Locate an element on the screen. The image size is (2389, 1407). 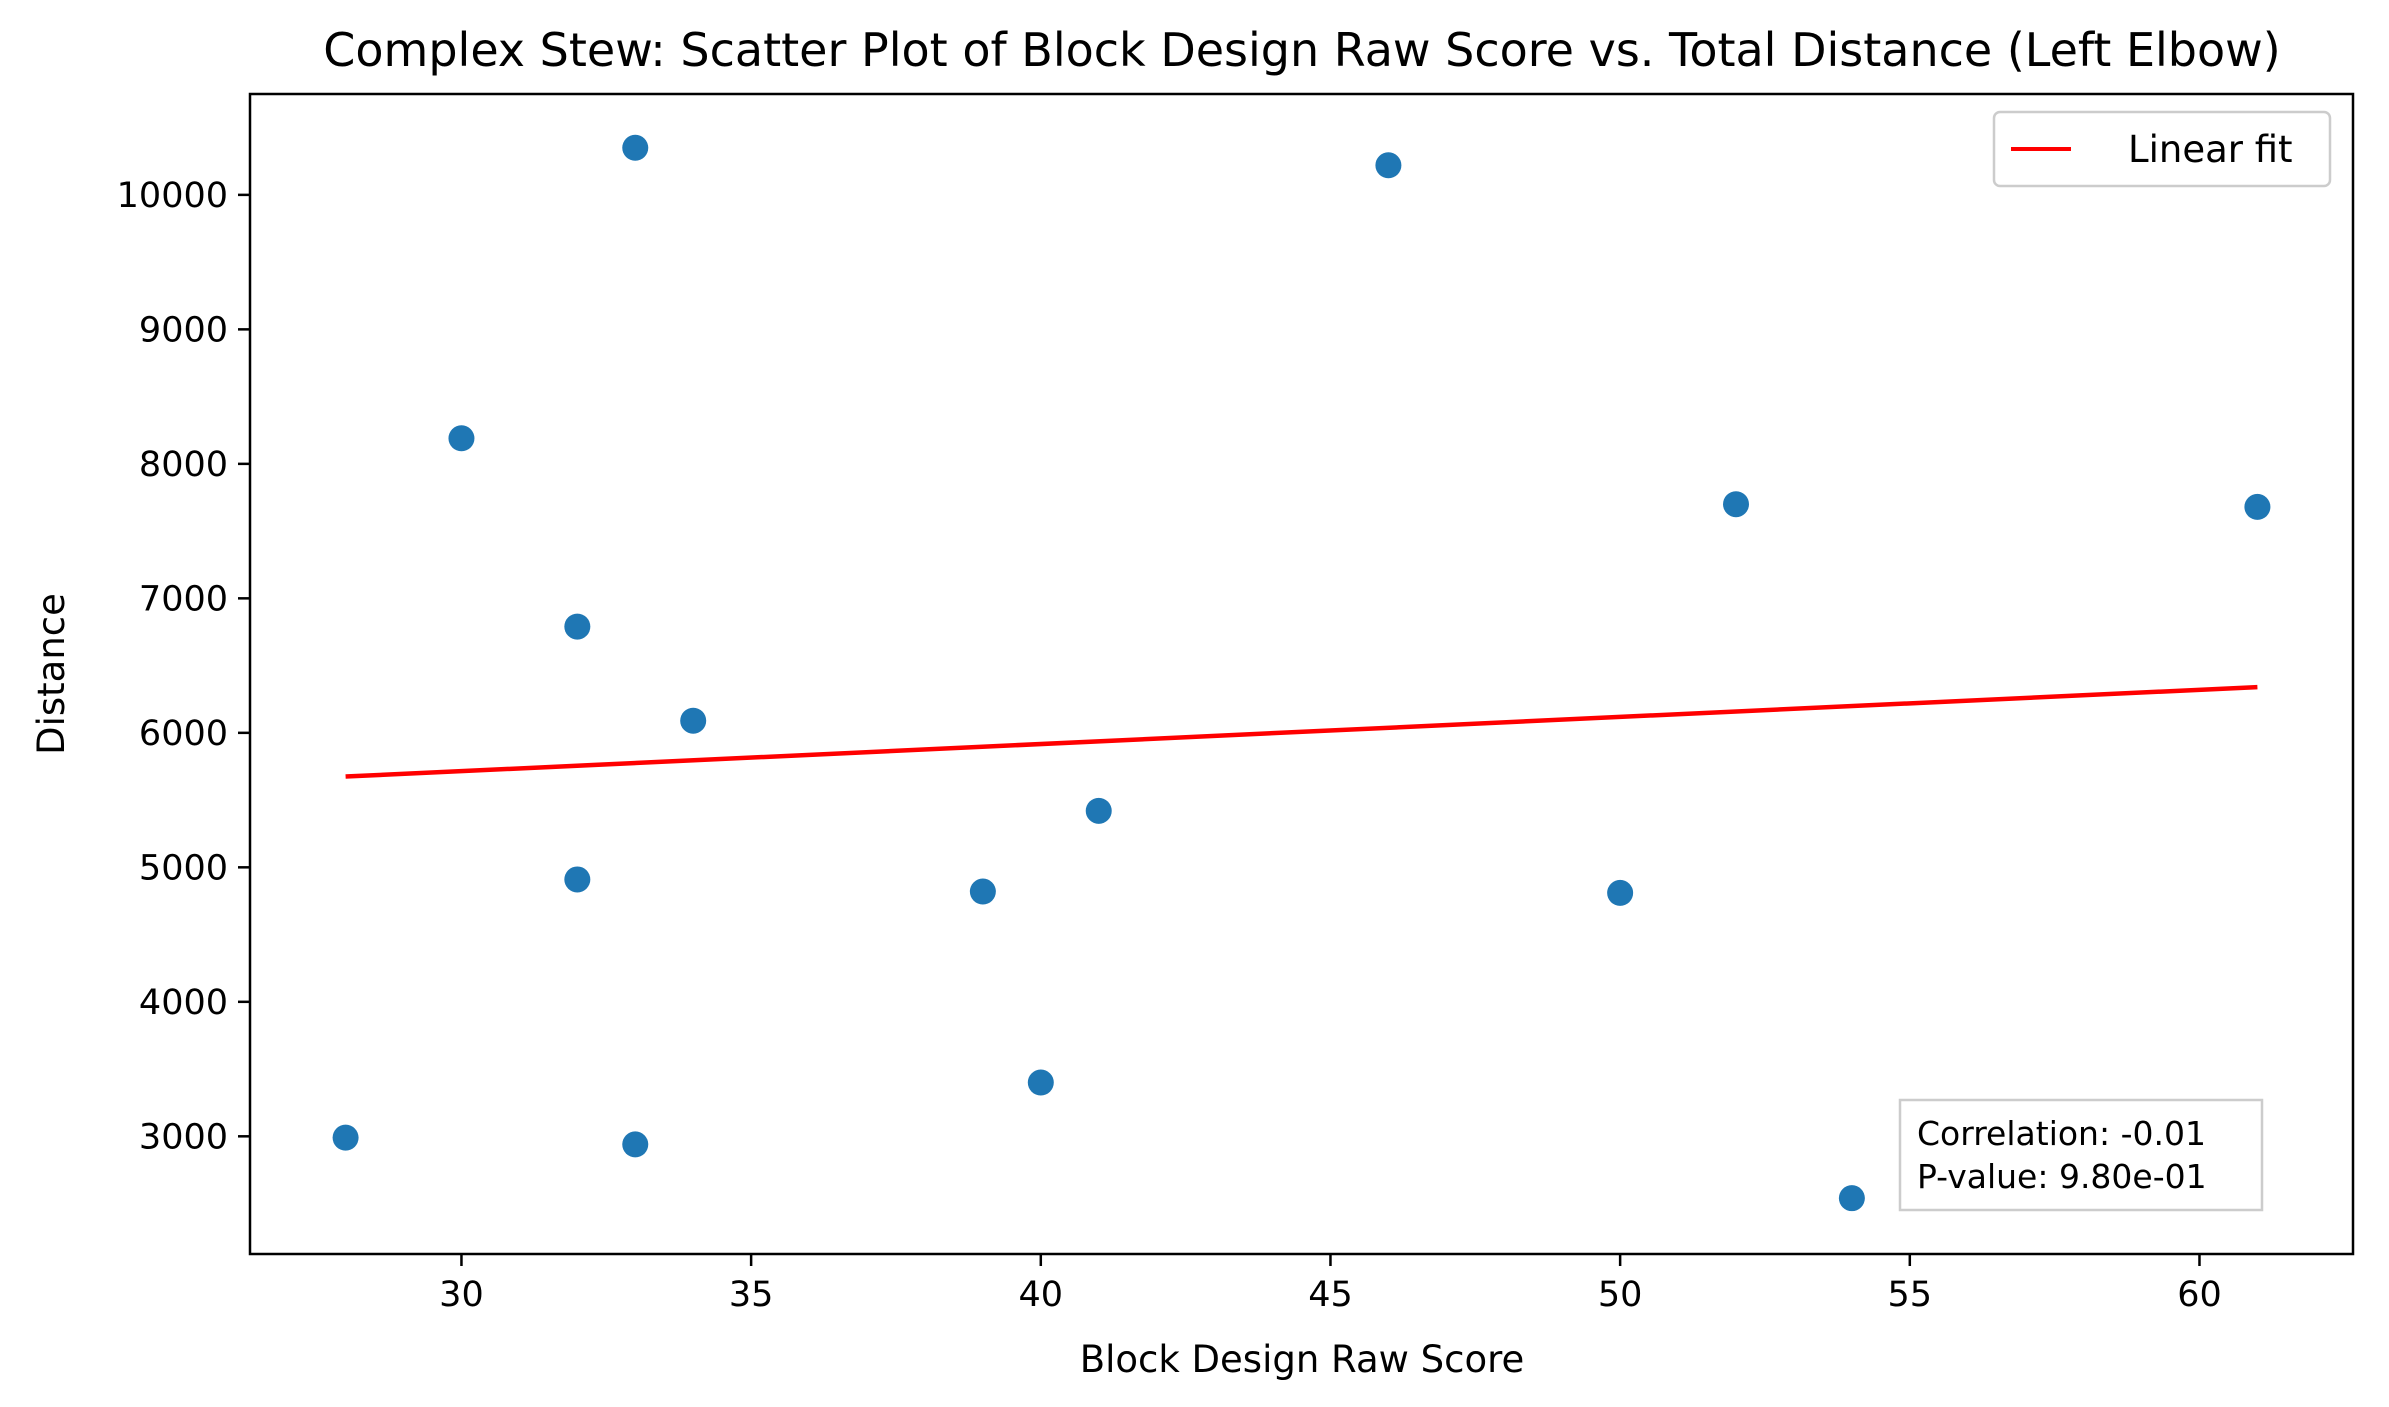
y-tick-label: 10000 is located at coordinates (172, 196).